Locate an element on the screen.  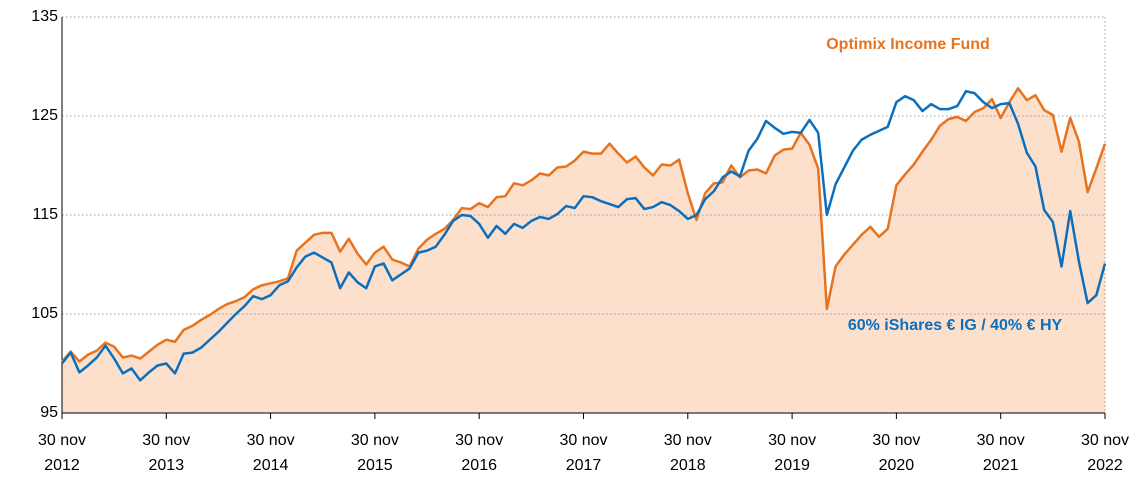
y-tick-label: 105 is located at coordinates (44, 313).